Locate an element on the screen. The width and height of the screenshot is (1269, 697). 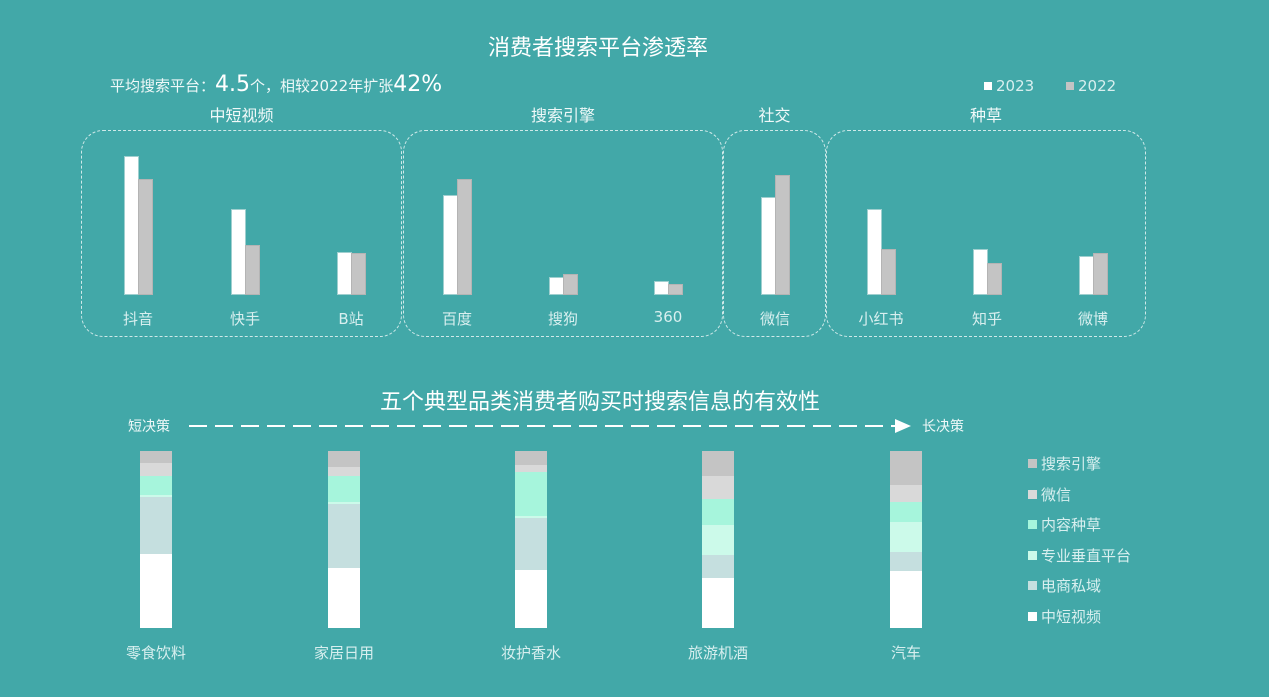
subtitle-text: 个，相较2022年扩张 is located at coordinates (322, 86).